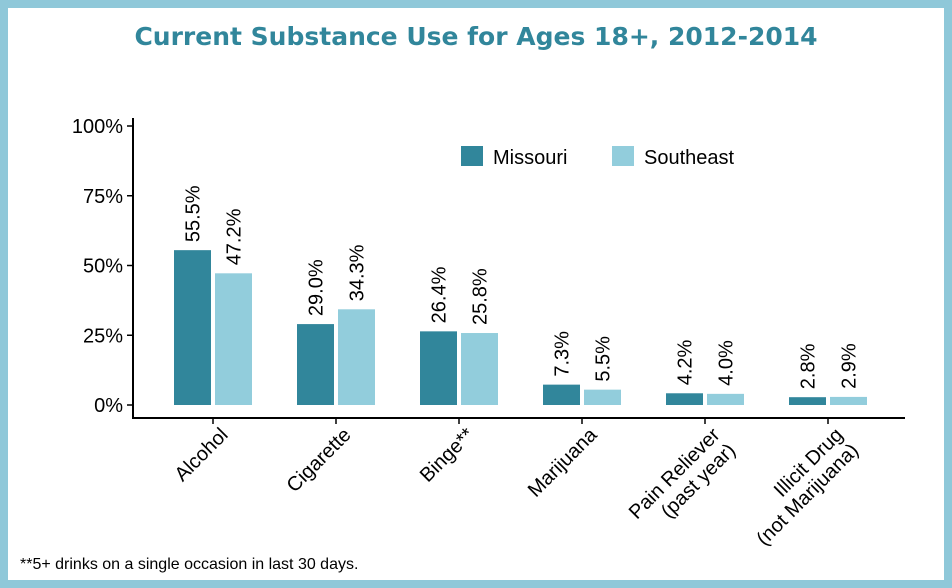 Image resolution: width=952 pixels, height=588 pixels. I want to click on legend-label: Southeast, so click(689, 158).